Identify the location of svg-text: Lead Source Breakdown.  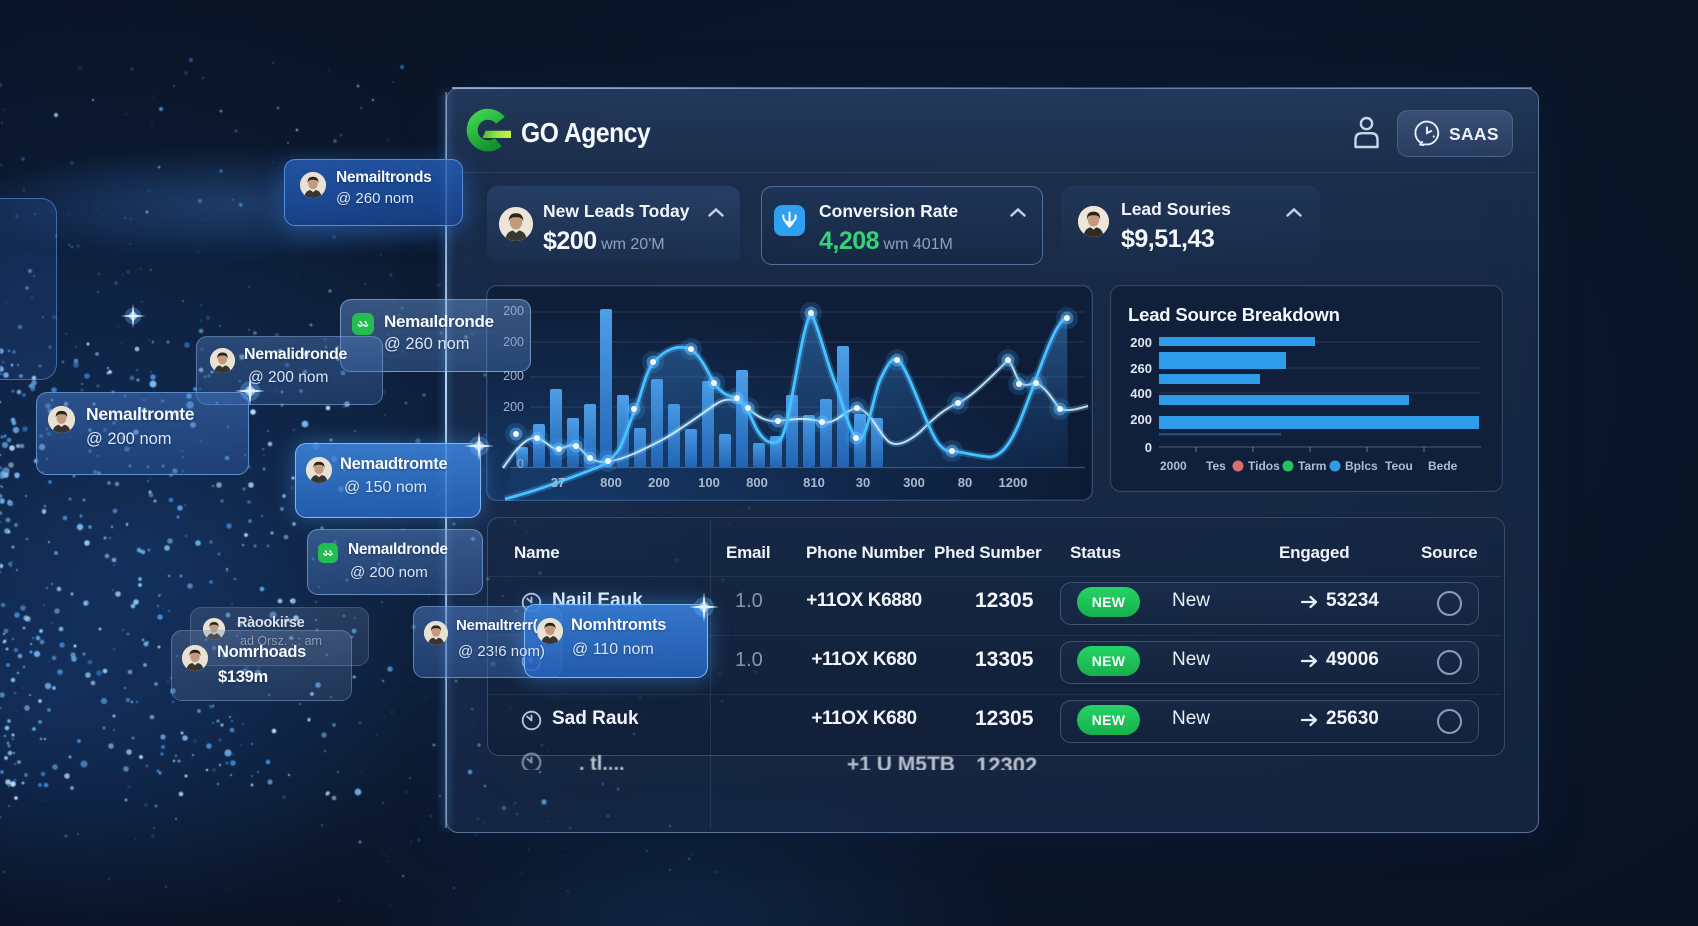
(1234, 314).